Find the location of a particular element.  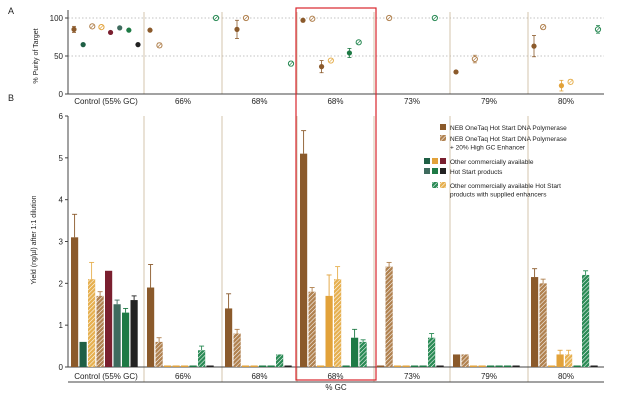

legend-label: NEB OneTaq Hot Start DNA Polymerase is located at coordinates (508, 139).